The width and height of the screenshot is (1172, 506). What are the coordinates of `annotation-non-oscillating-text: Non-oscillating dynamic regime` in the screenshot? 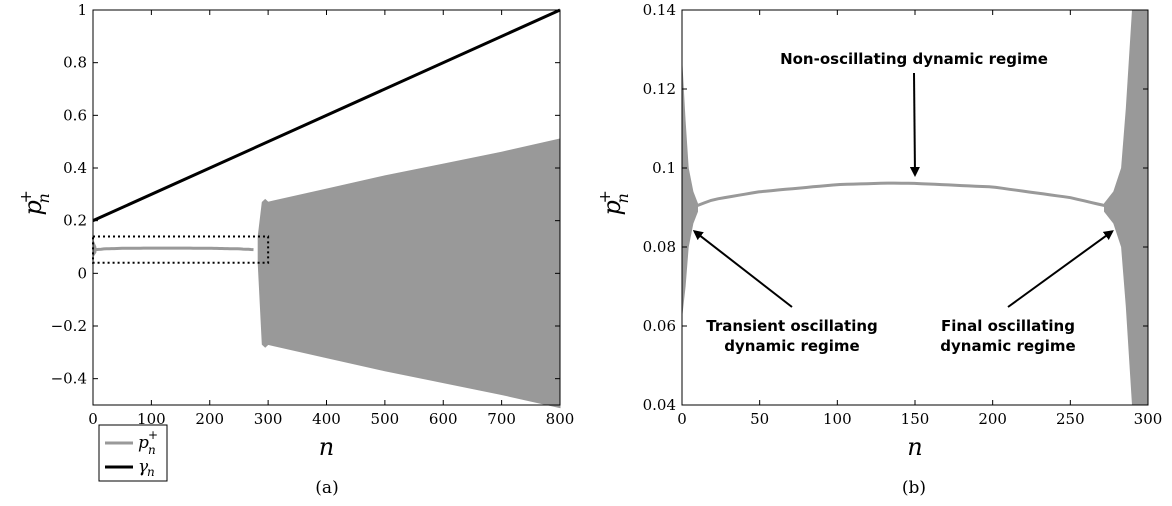 It's located at (914, 59).